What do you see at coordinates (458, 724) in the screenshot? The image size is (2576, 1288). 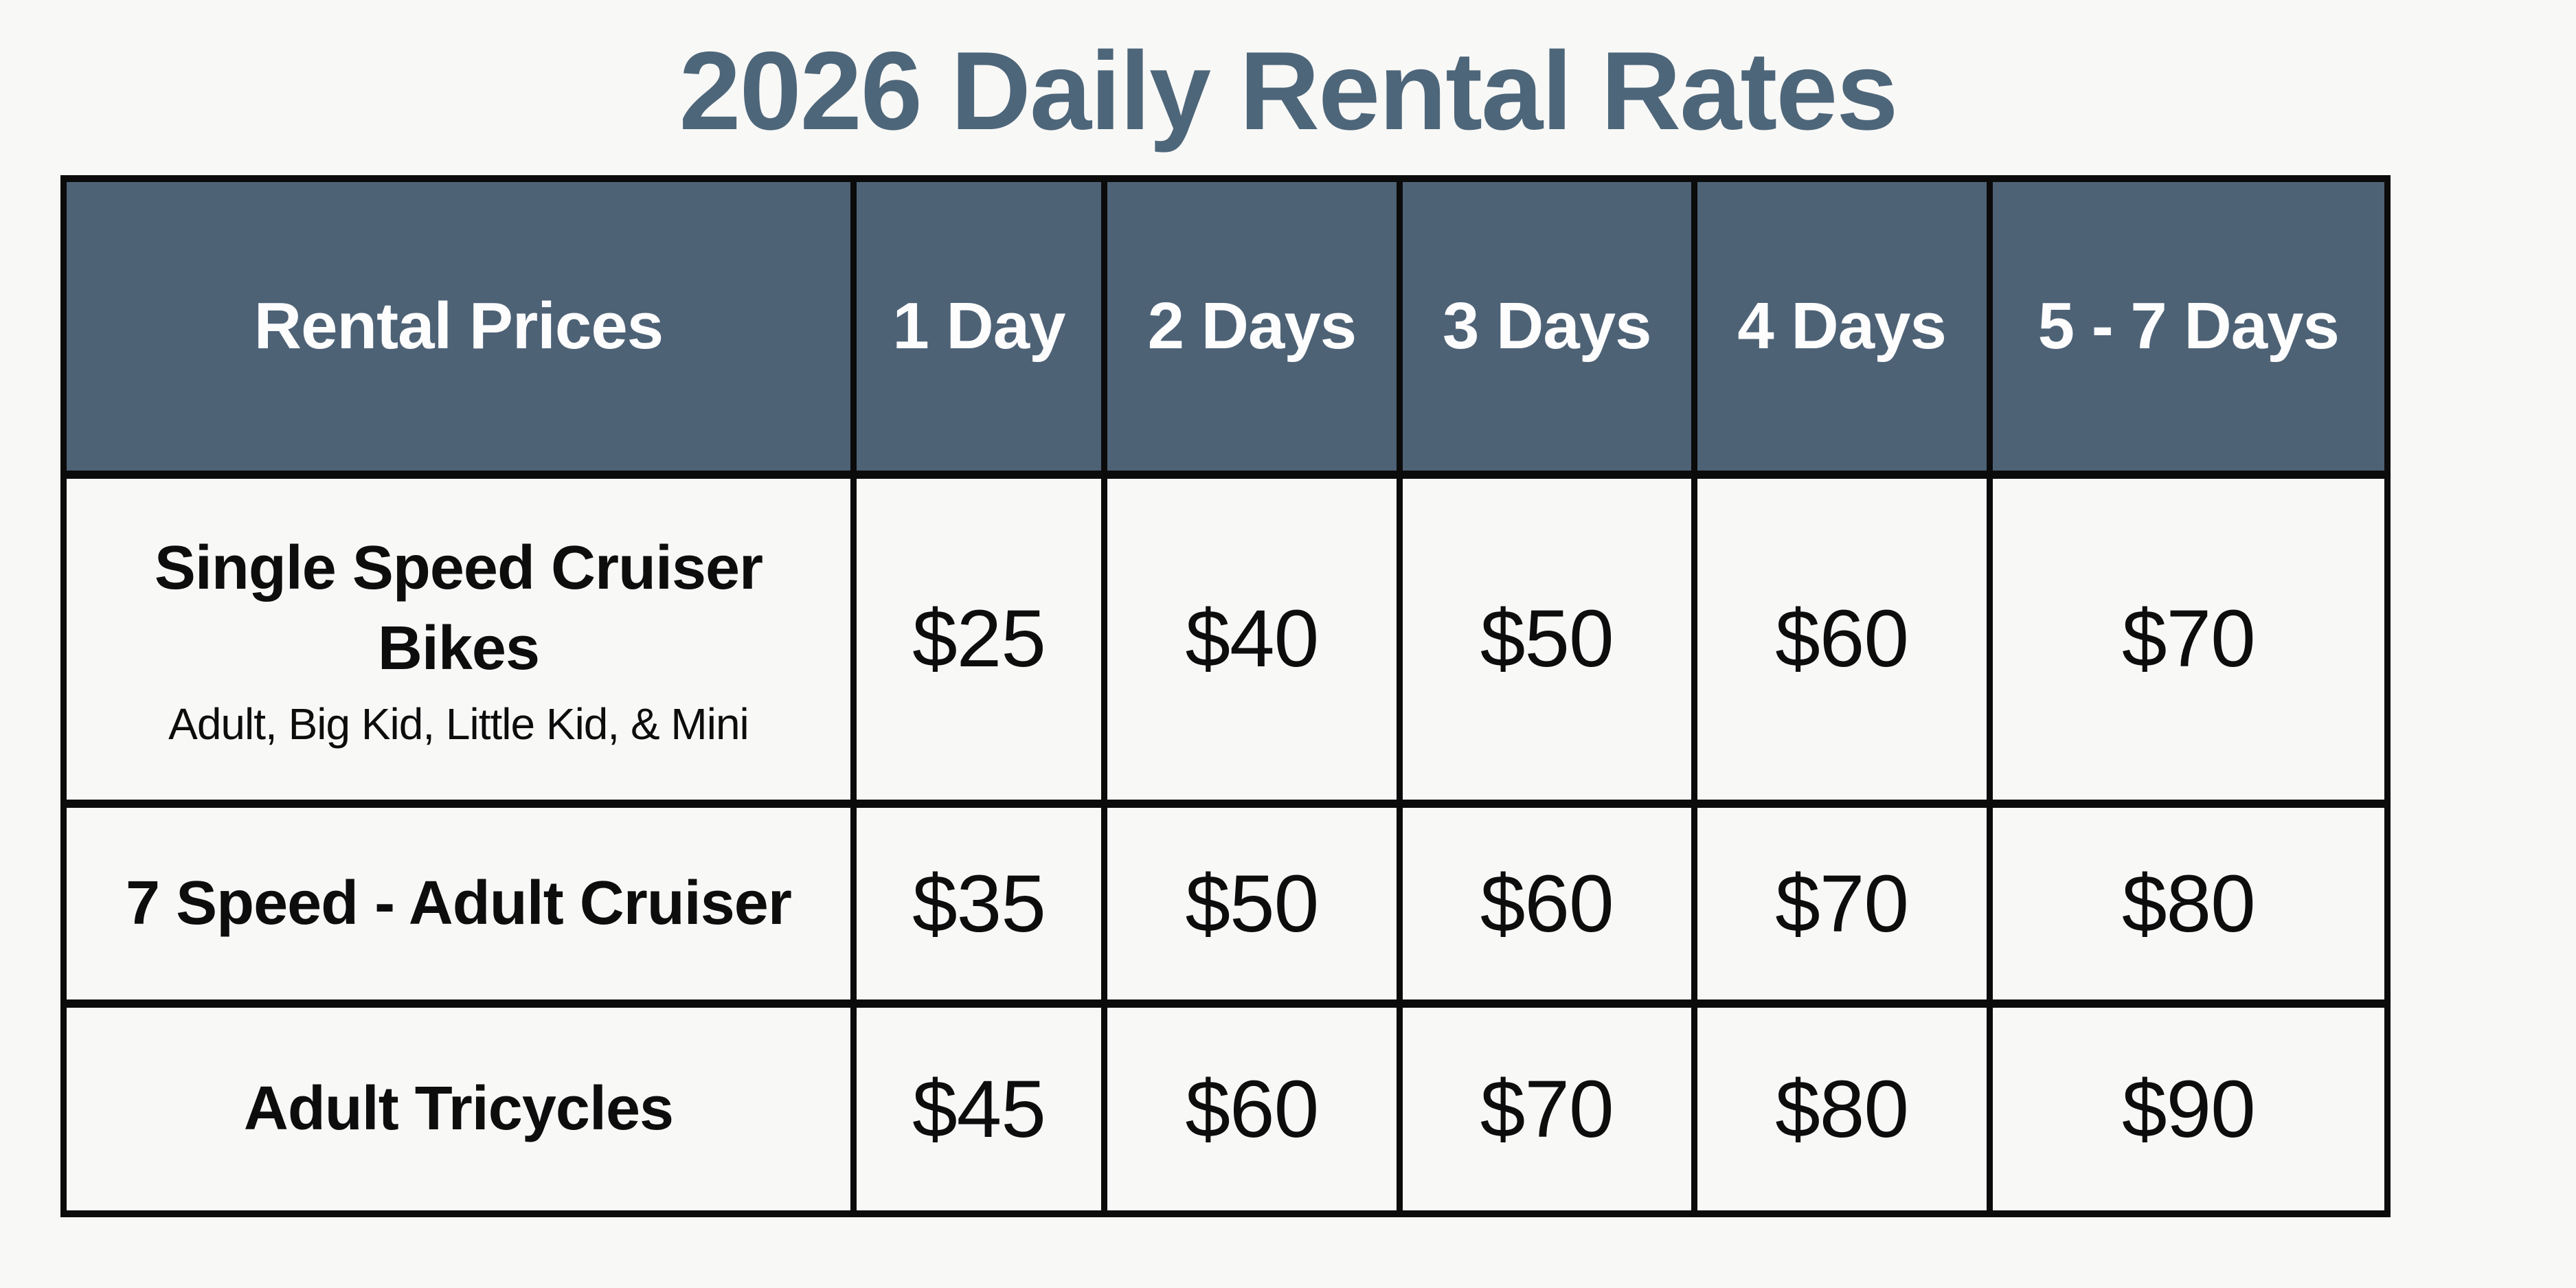 I see `row-sublabel: Adult, Big Kid, Little Kid, & Mini` at bounding box center [458, 724].